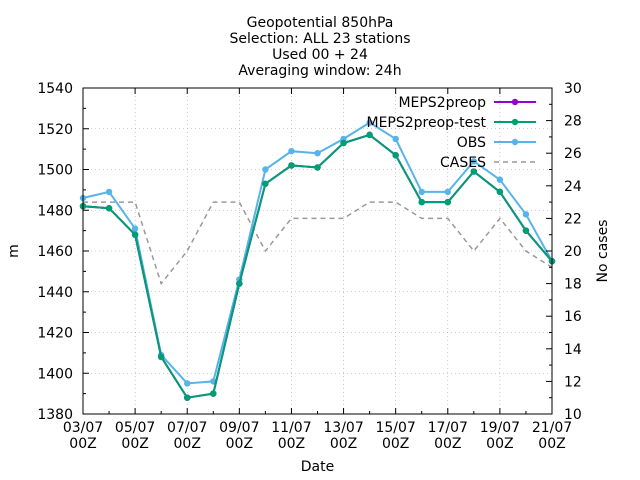 This screenshot has width=640, height=480. I want to click on y2-tick-label: 10, so click(573, 415).